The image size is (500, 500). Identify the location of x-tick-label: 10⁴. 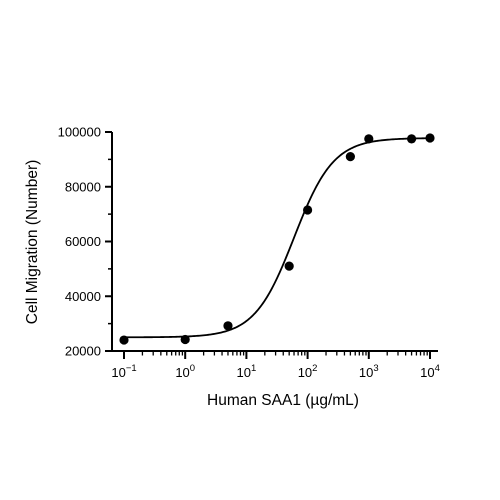
(430, 371).